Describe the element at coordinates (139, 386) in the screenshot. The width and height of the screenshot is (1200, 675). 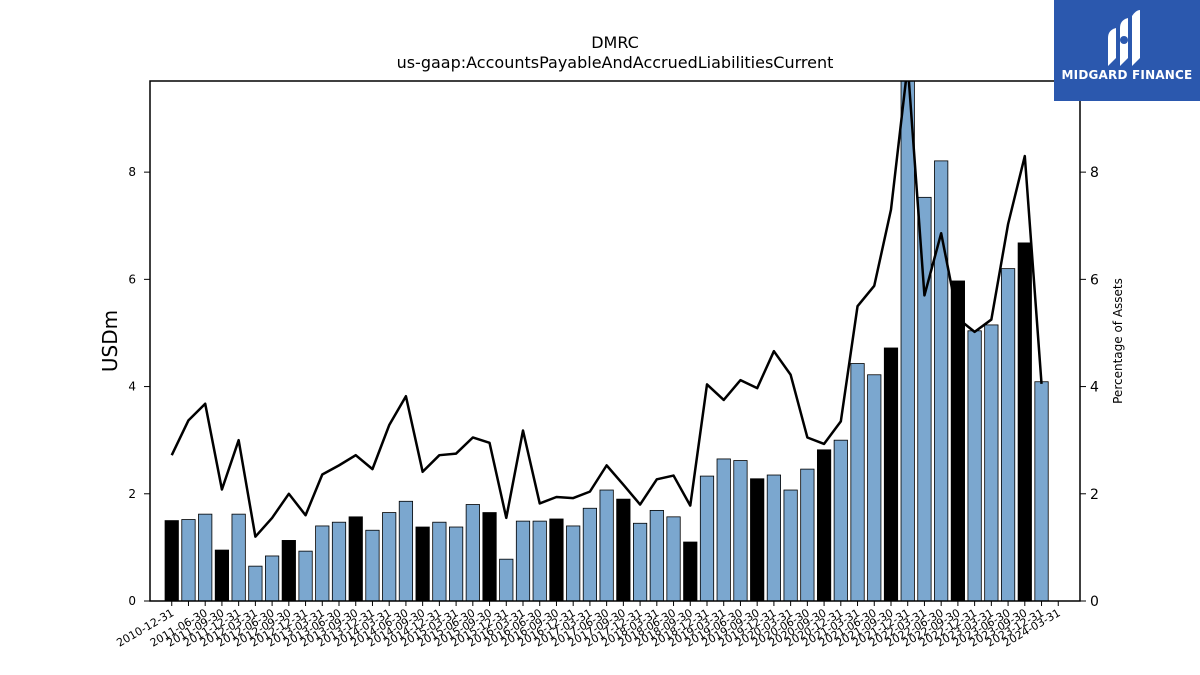
I see `y-axis-left: 0 2 4 6 8` at that location.